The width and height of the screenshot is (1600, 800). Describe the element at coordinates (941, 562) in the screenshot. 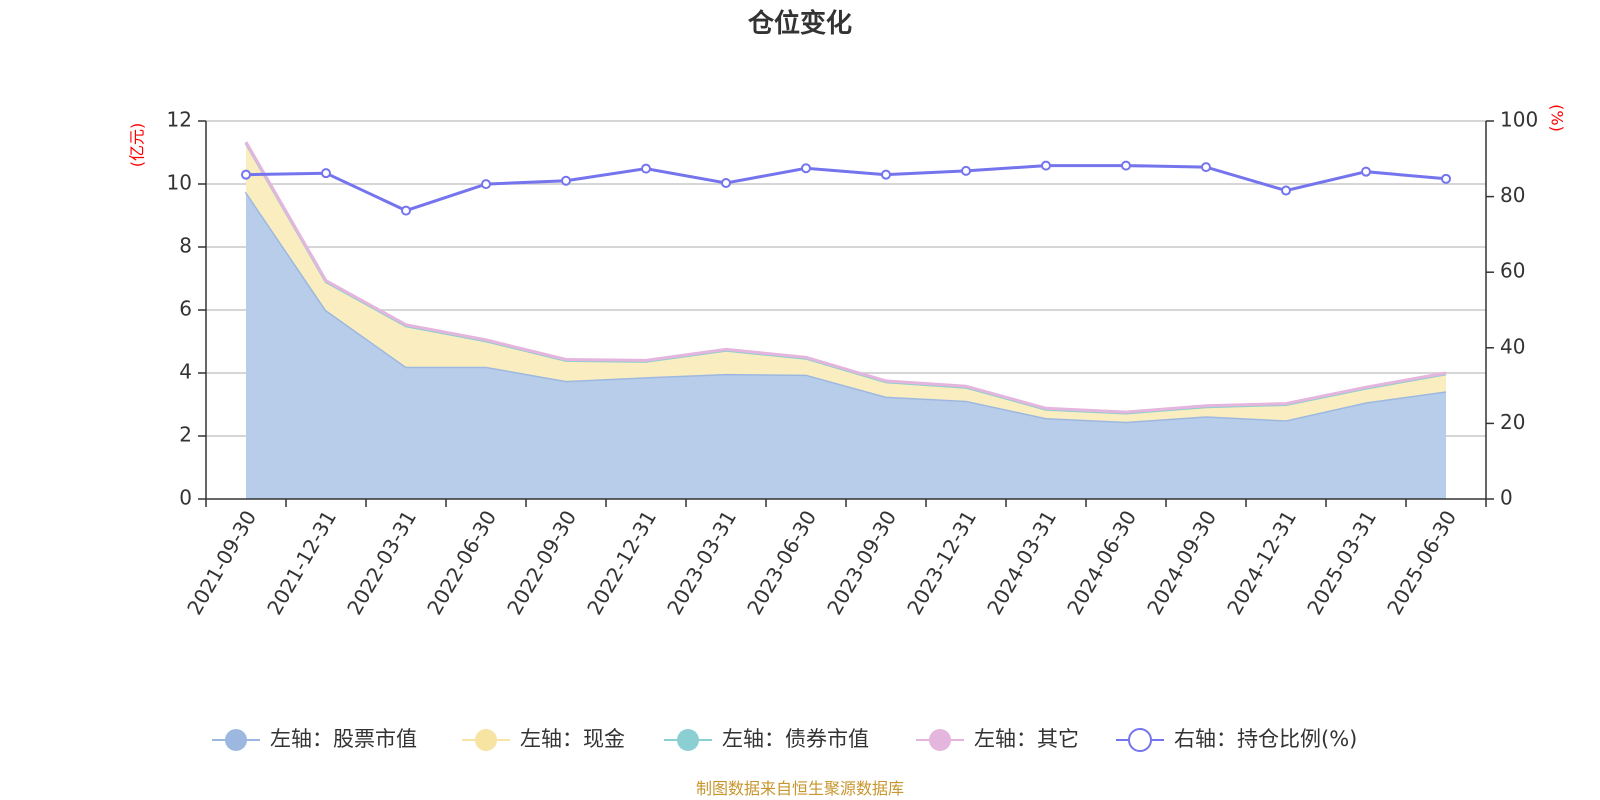

I see `x-tick-label: 2023-12-31` at that location.